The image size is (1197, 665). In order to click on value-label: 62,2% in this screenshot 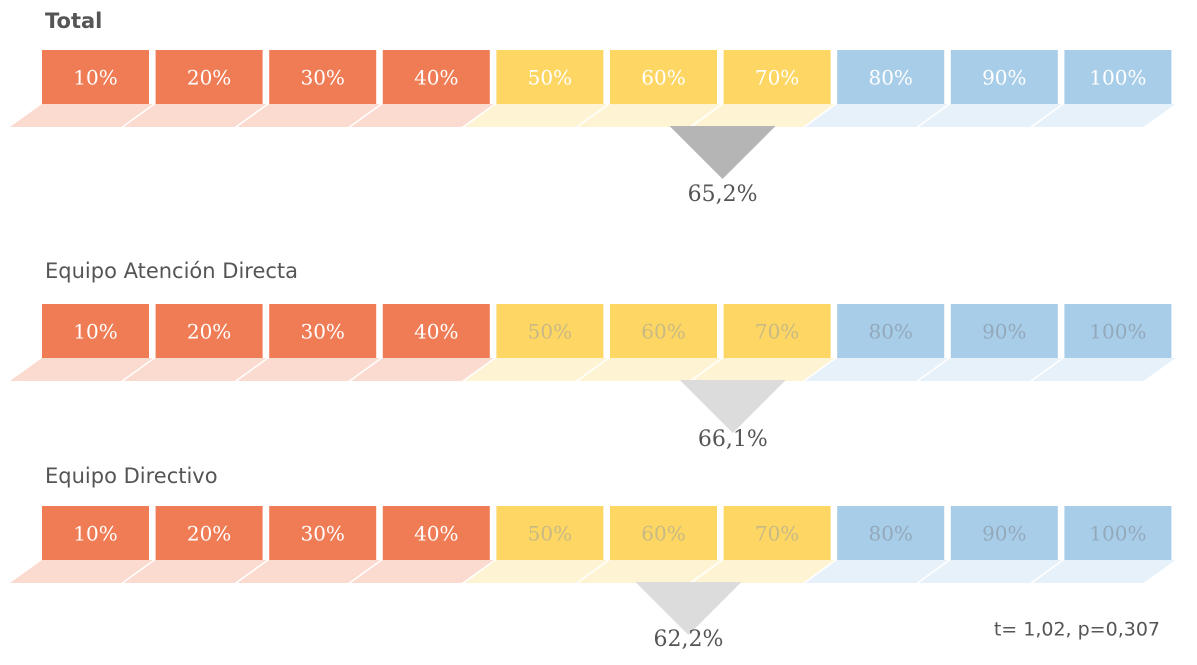, I will do `click(689, 639)`.